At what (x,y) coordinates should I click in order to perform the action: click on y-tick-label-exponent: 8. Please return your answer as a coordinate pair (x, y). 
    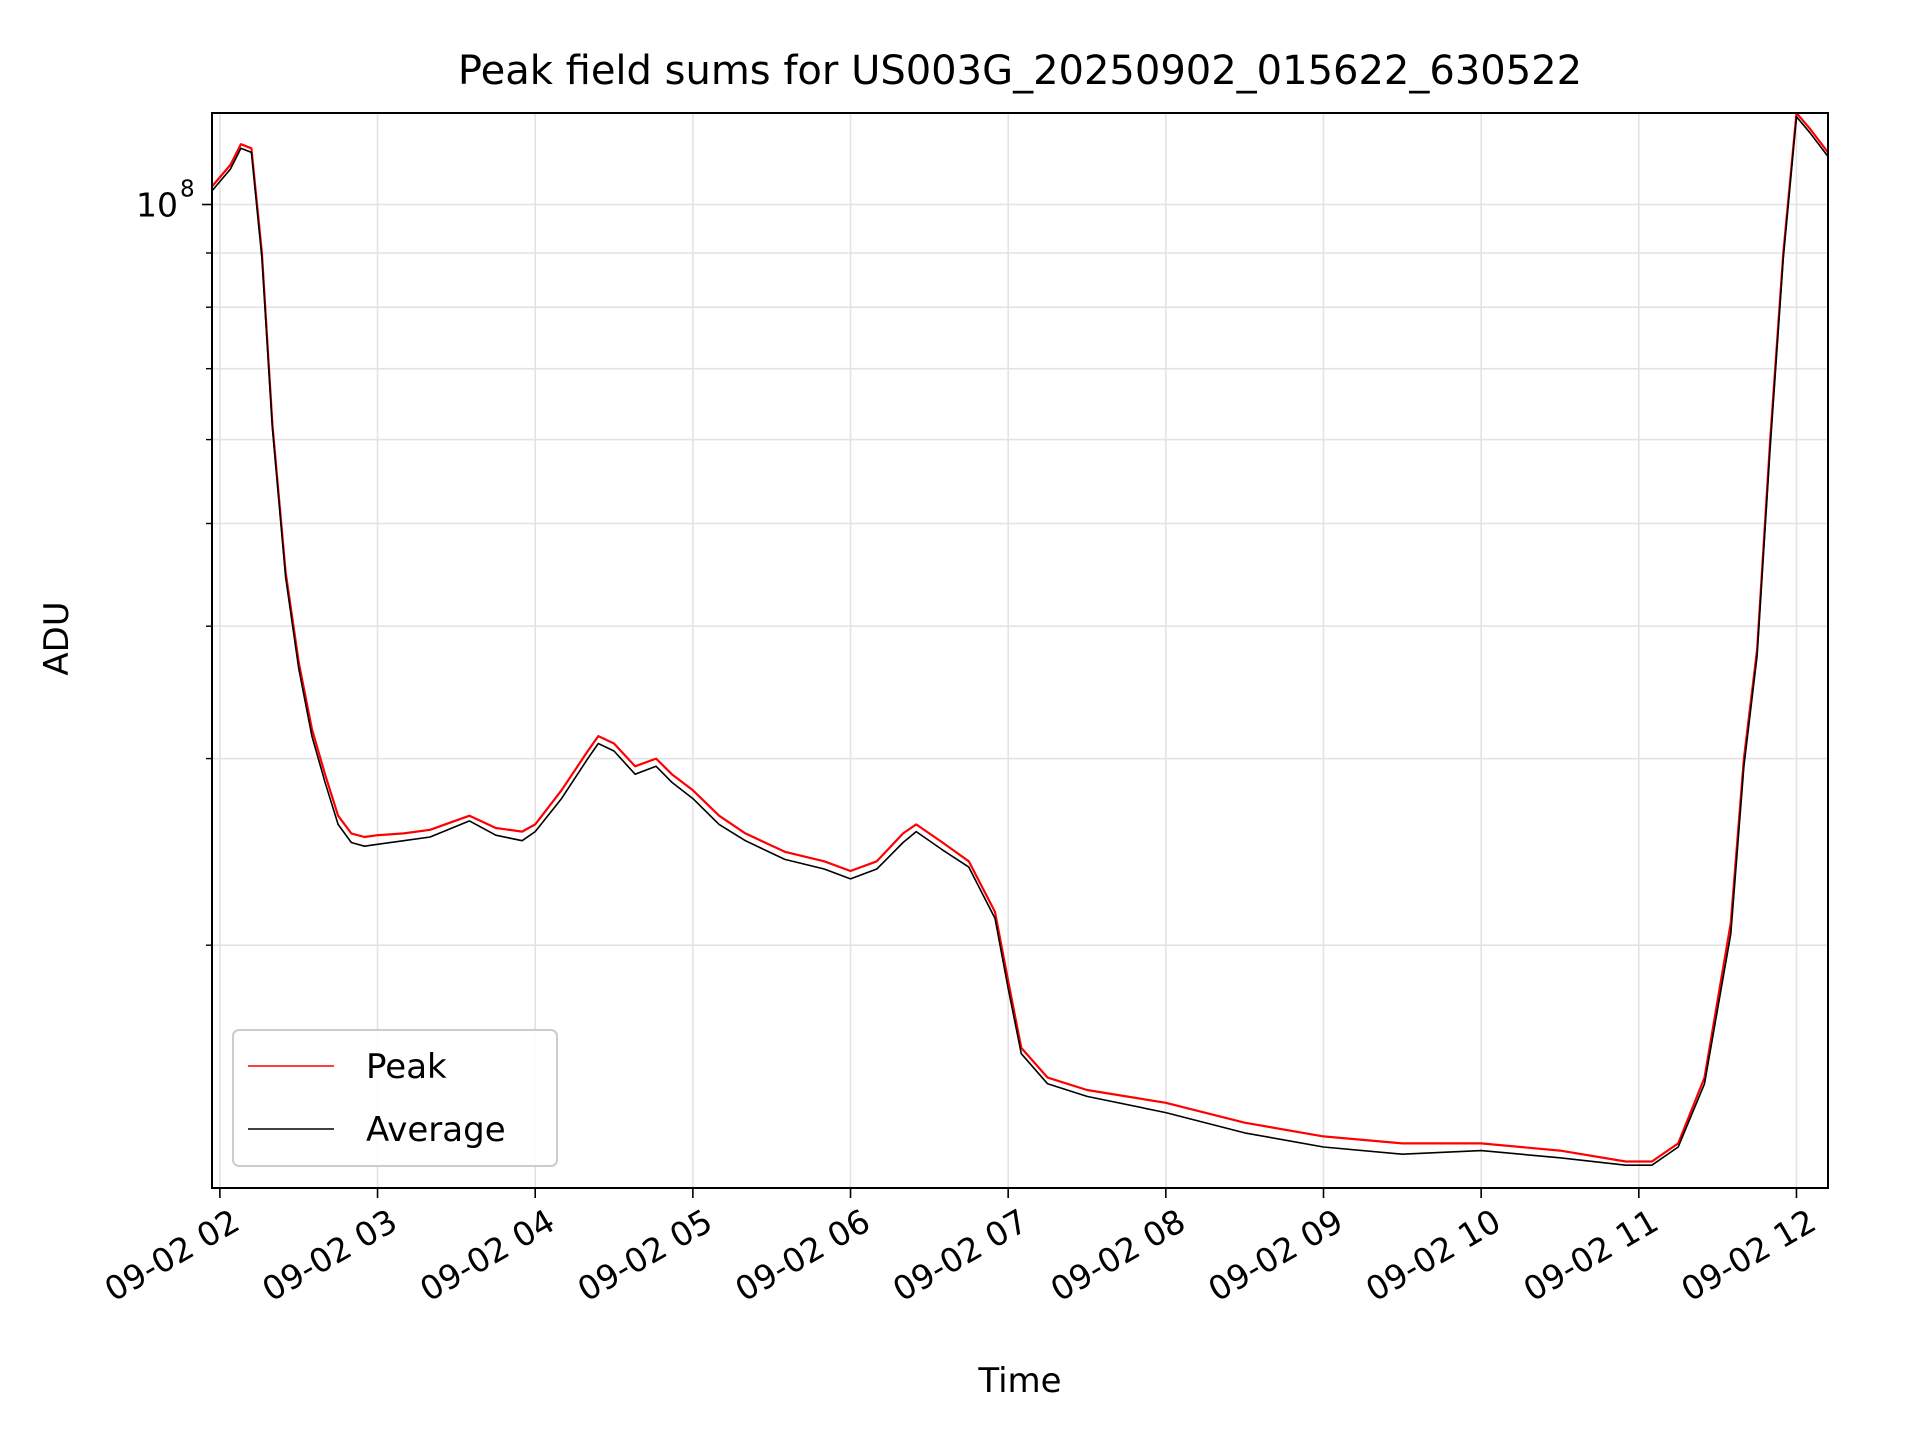
    Looking at the image, I should click on (187, 190).